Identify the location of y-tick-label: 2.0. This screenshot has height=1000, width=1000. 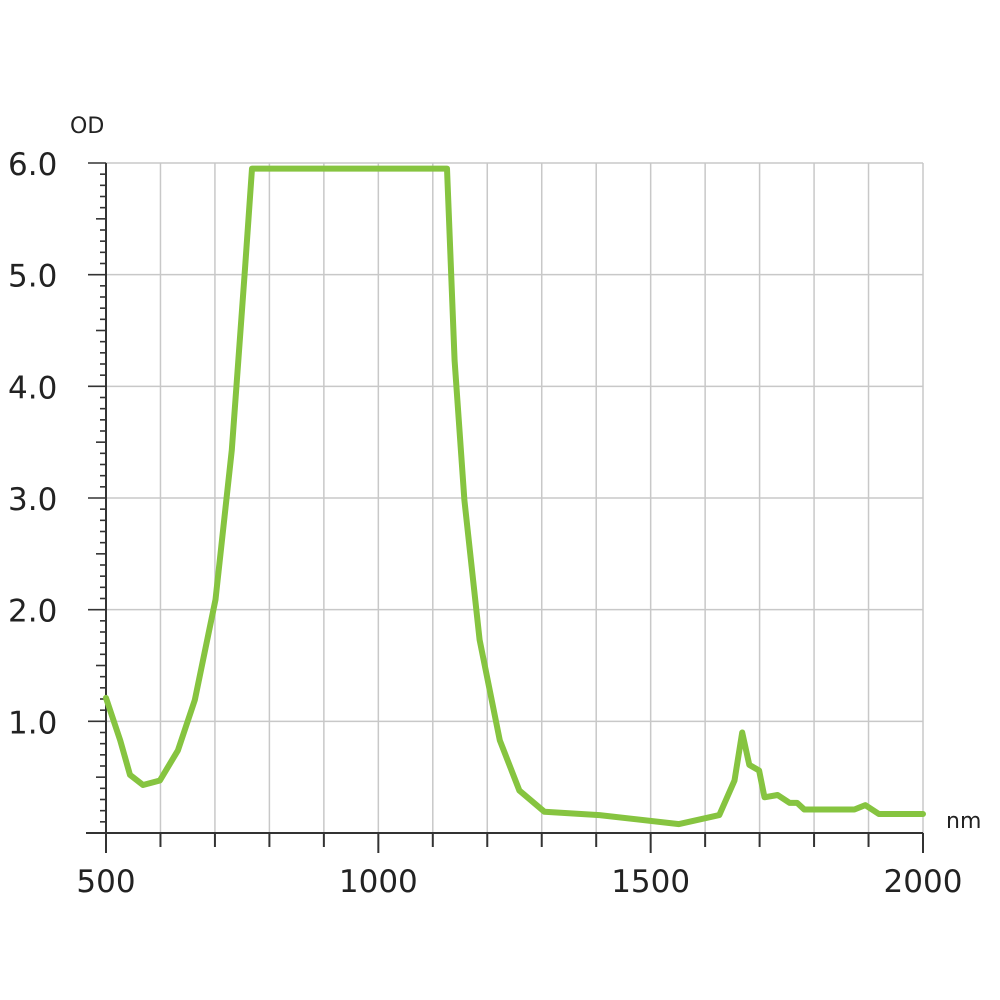
(32, 612).